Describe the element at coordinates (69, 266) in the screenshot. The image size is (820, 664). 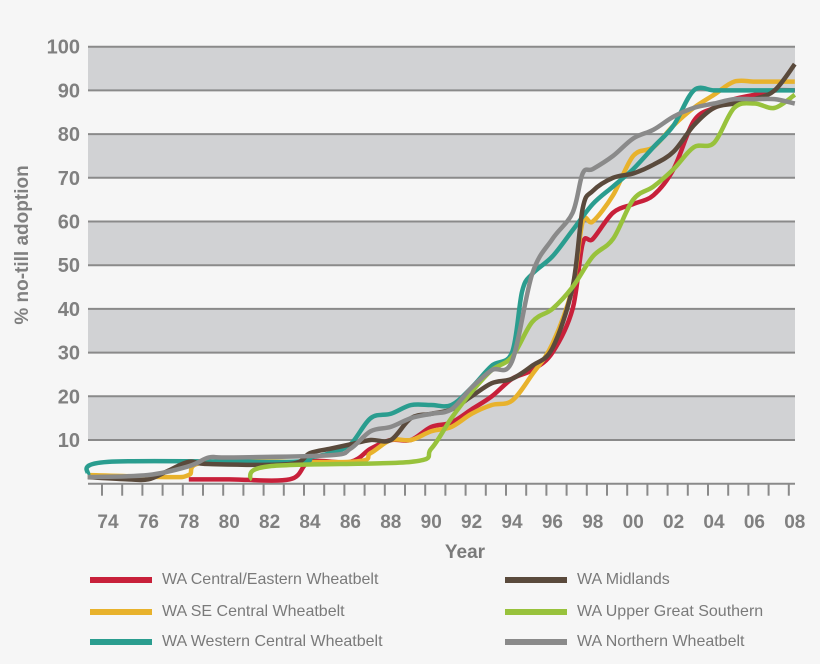
I see `y-tick-label: 50` at that location.